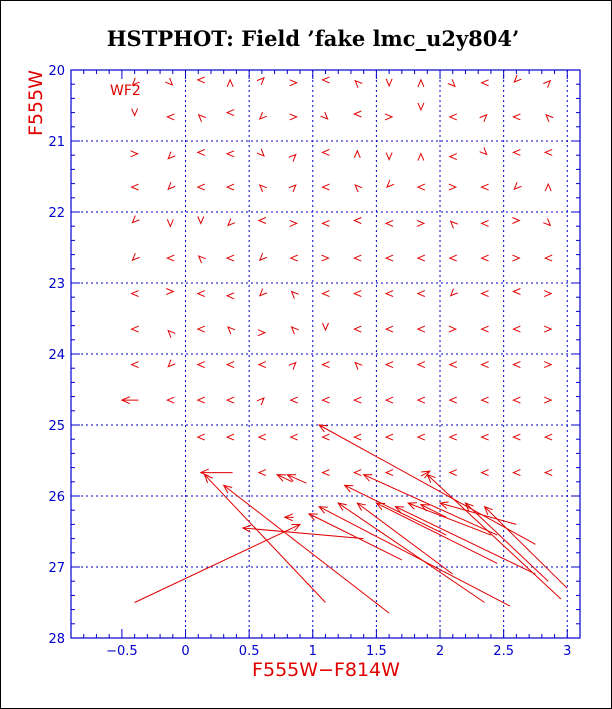  Describe the element at coordinates (36, 103) in the screenshot. I see `y-axis-title: F555W` at that location.